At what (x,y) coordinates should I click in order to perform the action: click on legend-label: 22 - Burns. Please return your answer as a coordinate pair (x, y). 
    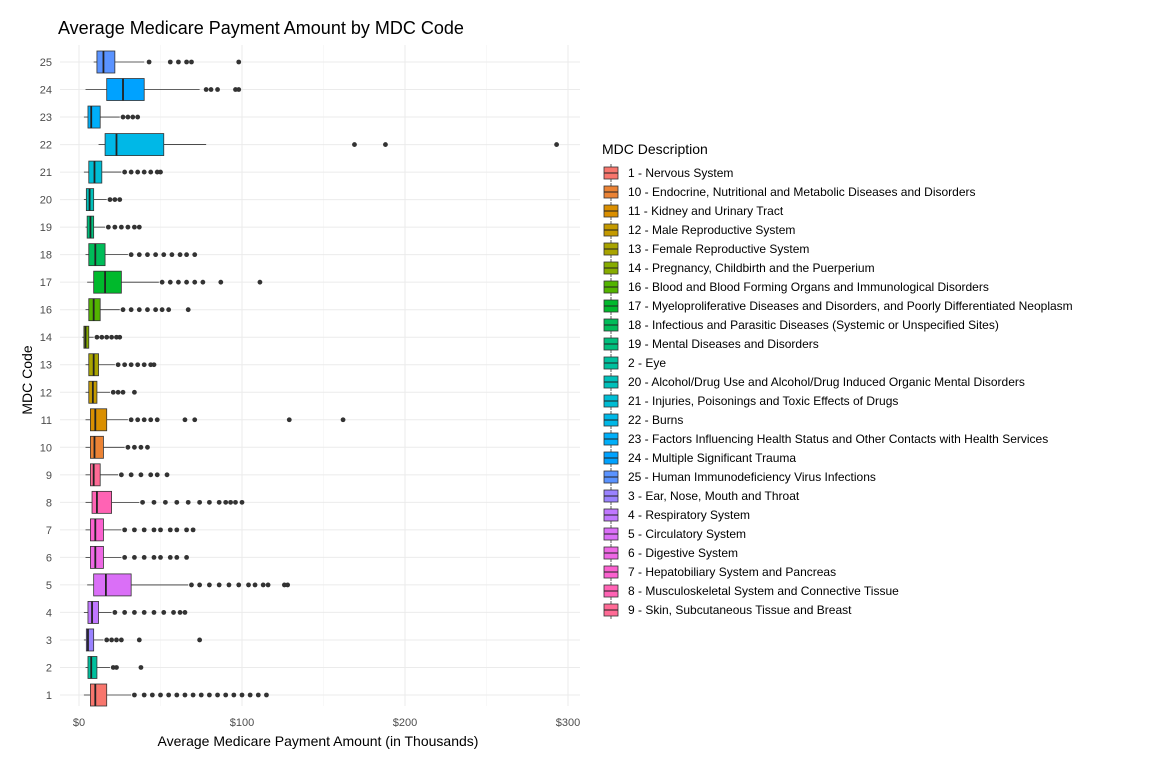
    Looking at the image, I should click on (655, 420).